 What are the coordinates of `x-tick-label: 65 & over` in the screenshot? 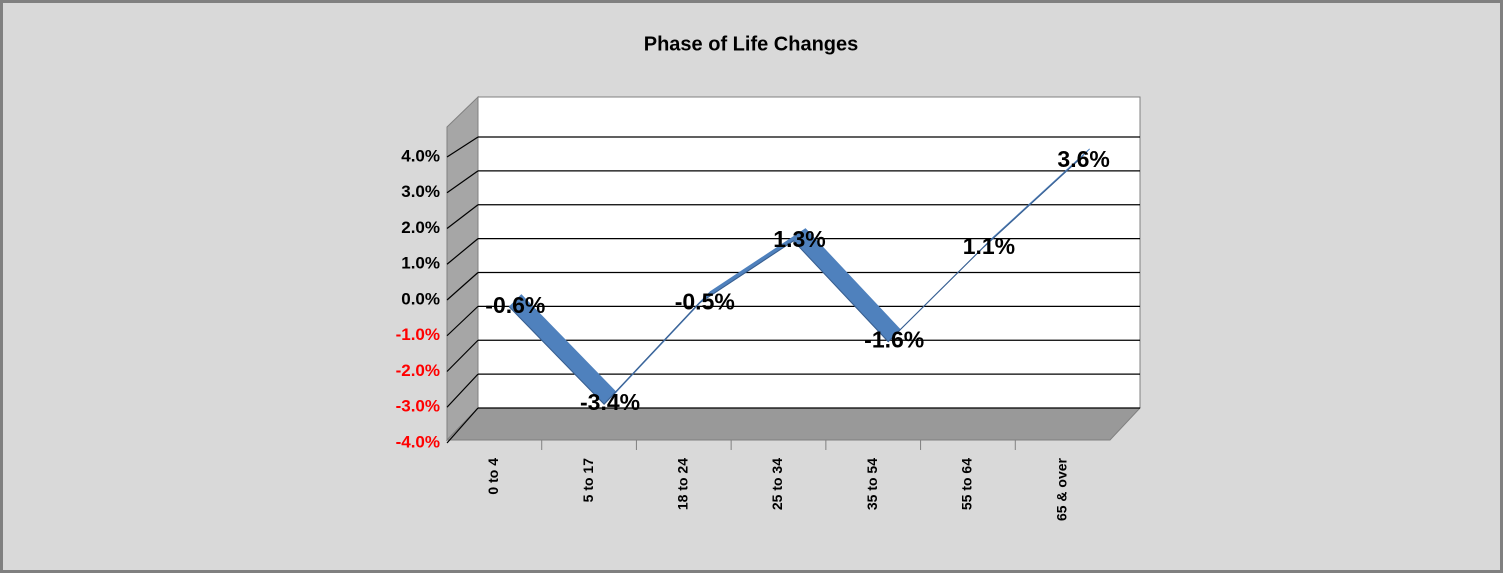 It's located at (1061, 489).